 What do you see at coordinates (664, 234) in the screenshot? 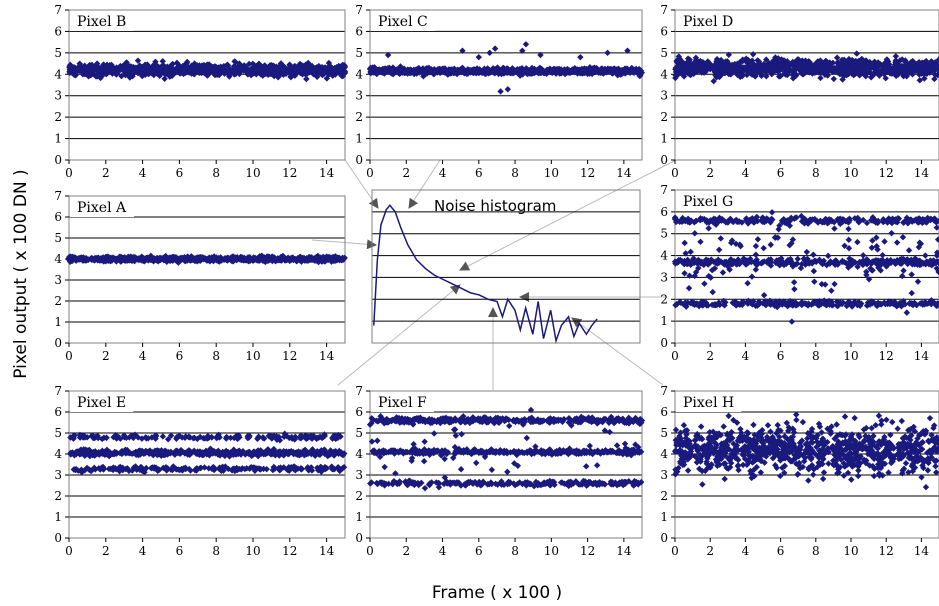
I see `y-tick-label: 5` at bounding box center [664, 234].